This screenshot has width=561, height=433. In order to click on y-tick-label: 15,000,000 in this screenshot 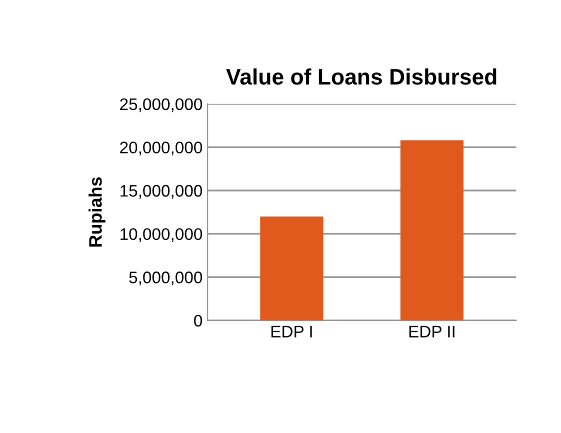, I will do `click(161, 191)`.